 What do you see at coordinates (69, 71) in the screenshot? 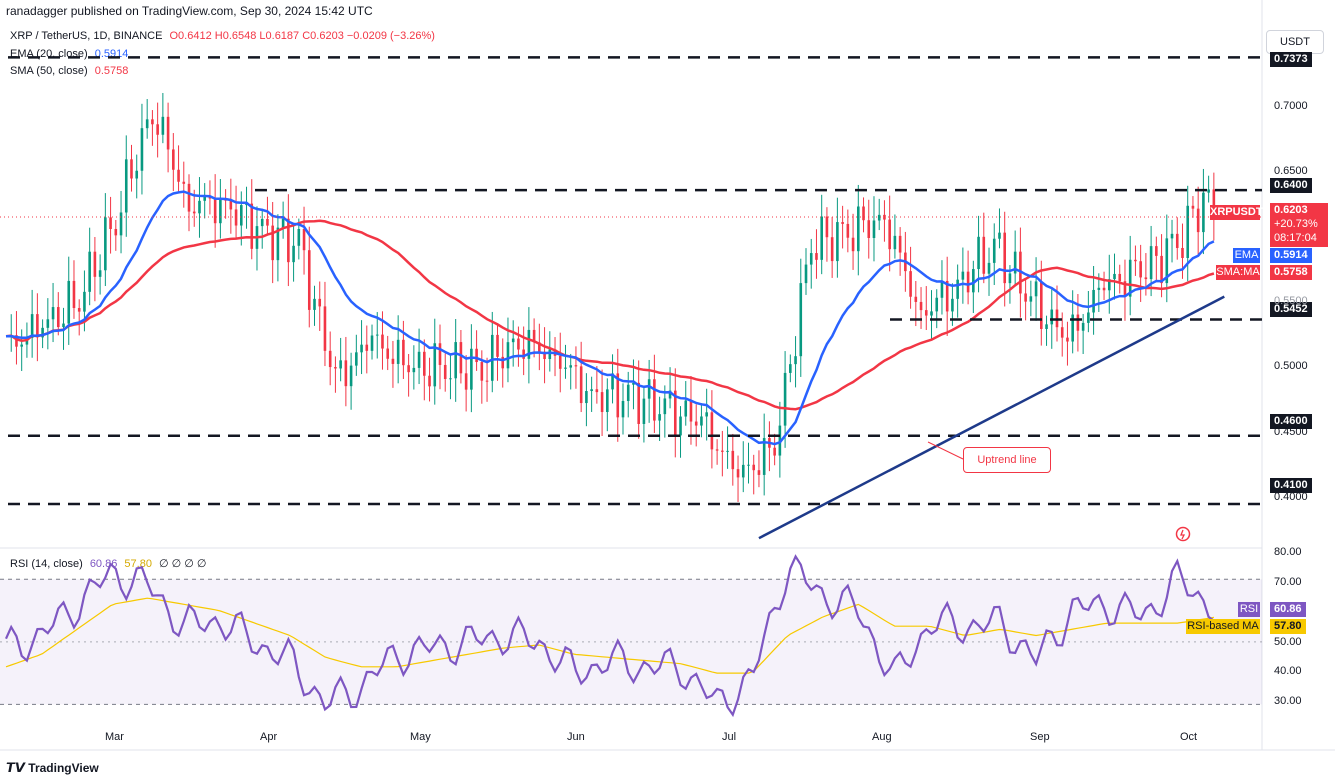
I see `legend-sma-row: SMA (50, close) 0.5758` at bounding box center [69, 71].